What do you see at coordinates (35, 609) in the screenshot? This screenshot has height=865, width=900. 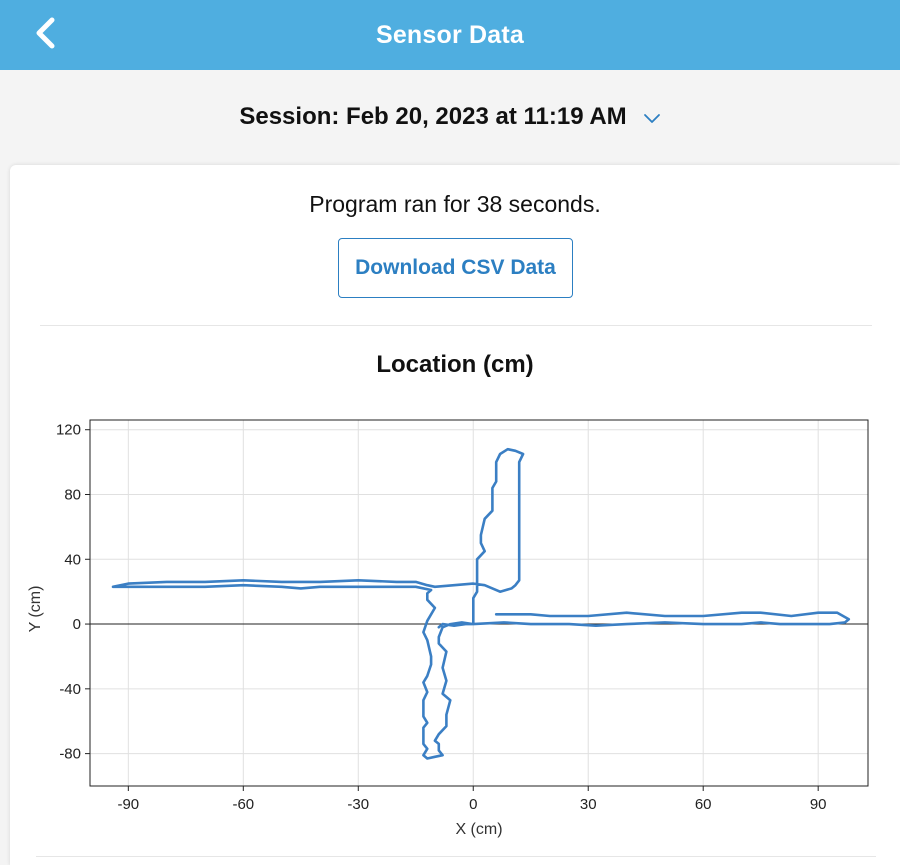 I see `y-axis-label: Y (cm)` at bounding box center [35, 609].